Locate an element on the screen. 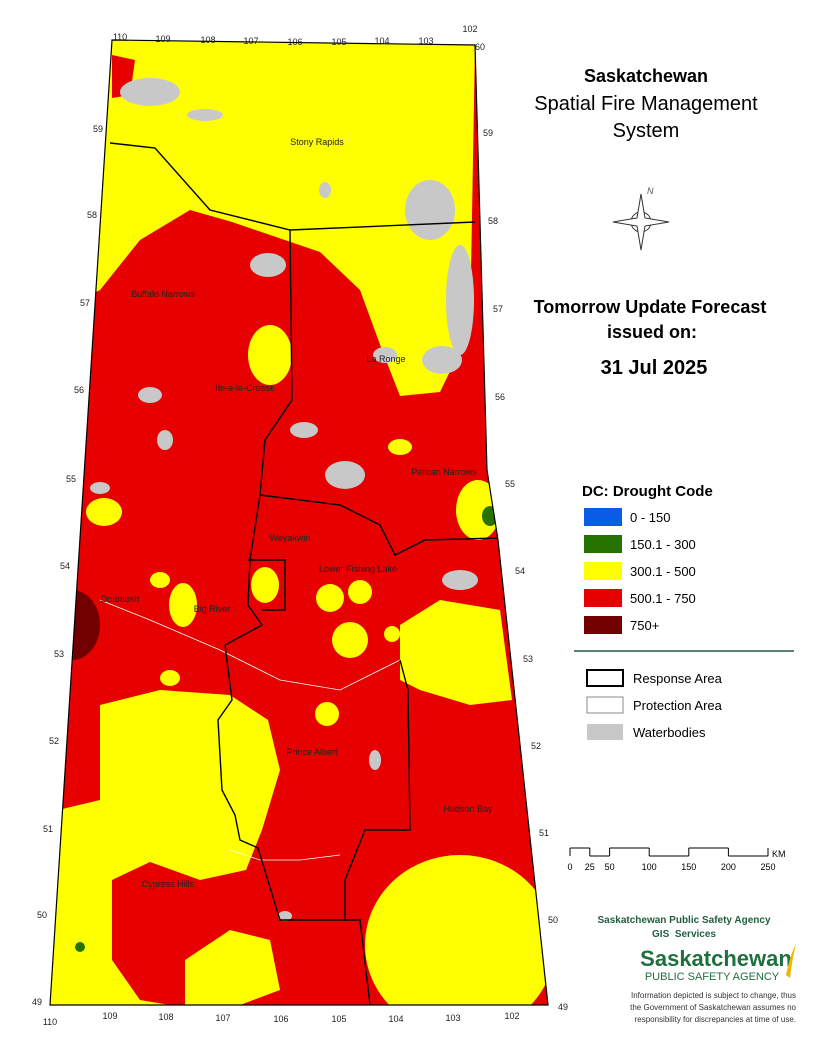  scale-bar: 0 25 50 100 150 200 250 KM is located at coordinates (676, 859).